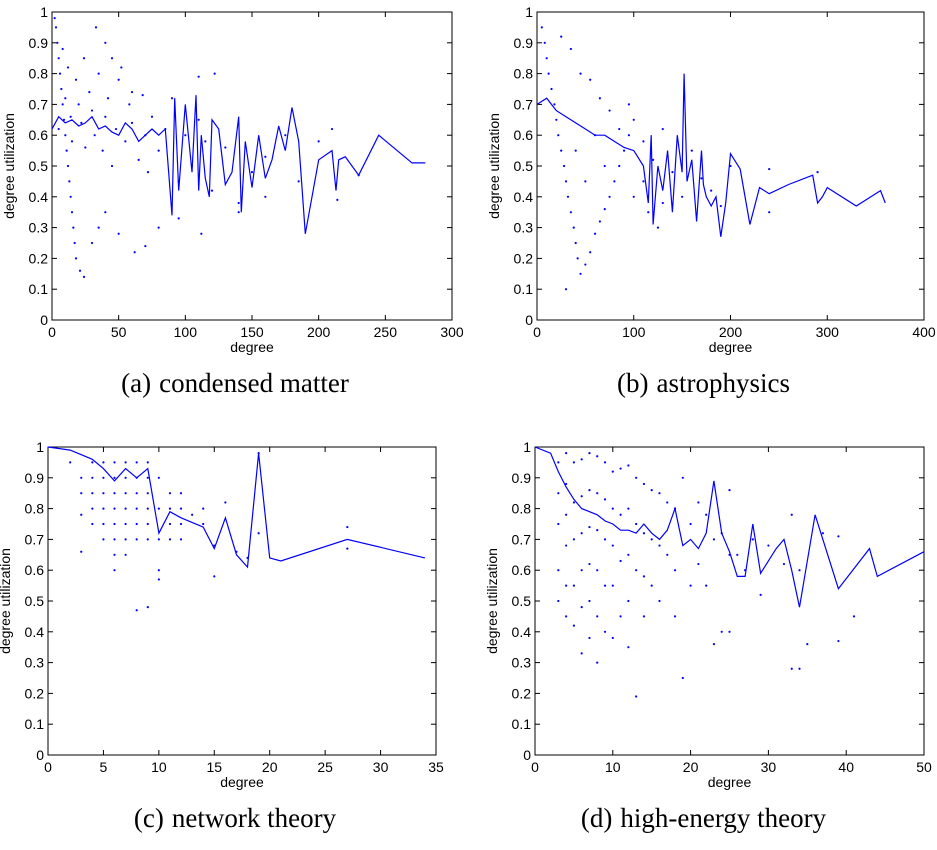  What do you see at coordinates (254, 383) in the screenshot?
I see `caption-text: condensed matter` at bounding box center [254, 383].